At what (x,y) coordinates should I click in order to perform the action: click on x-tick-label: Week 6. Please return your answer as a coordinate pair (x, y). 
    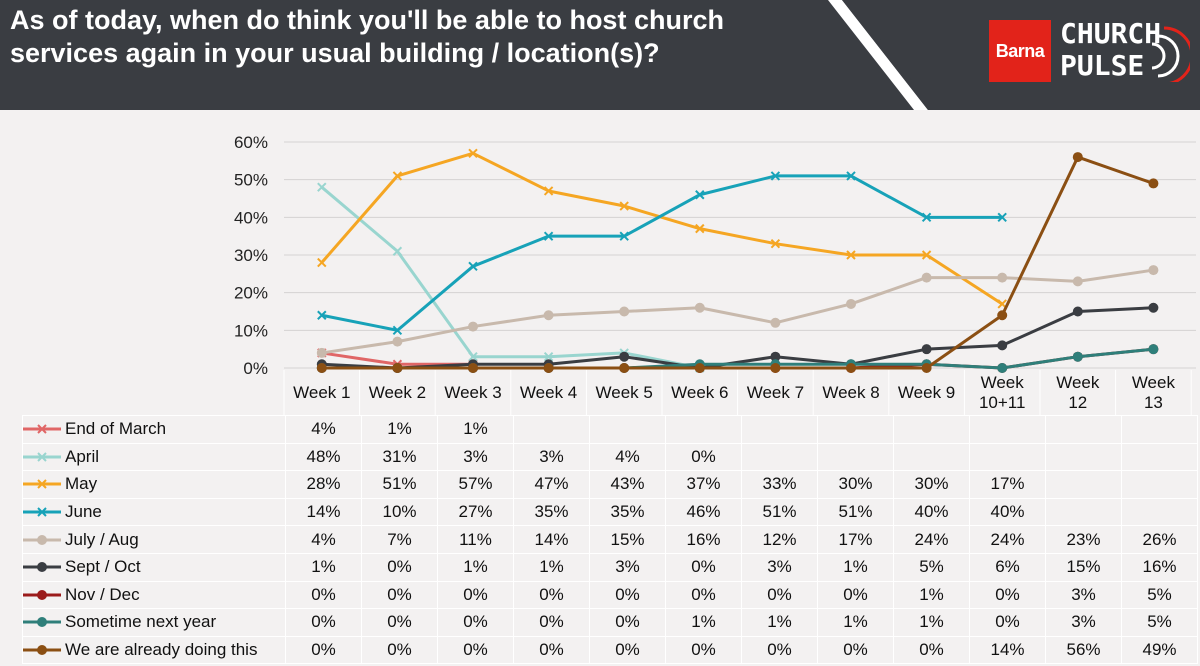
    Looking at the image, I should click on (699, 392).